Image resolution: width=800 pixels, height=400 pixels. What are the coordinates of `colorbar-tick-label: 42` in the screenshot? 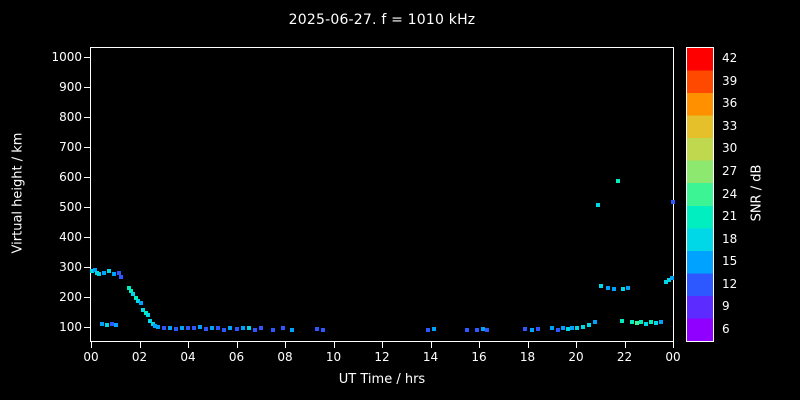 It's located at (730, 58).